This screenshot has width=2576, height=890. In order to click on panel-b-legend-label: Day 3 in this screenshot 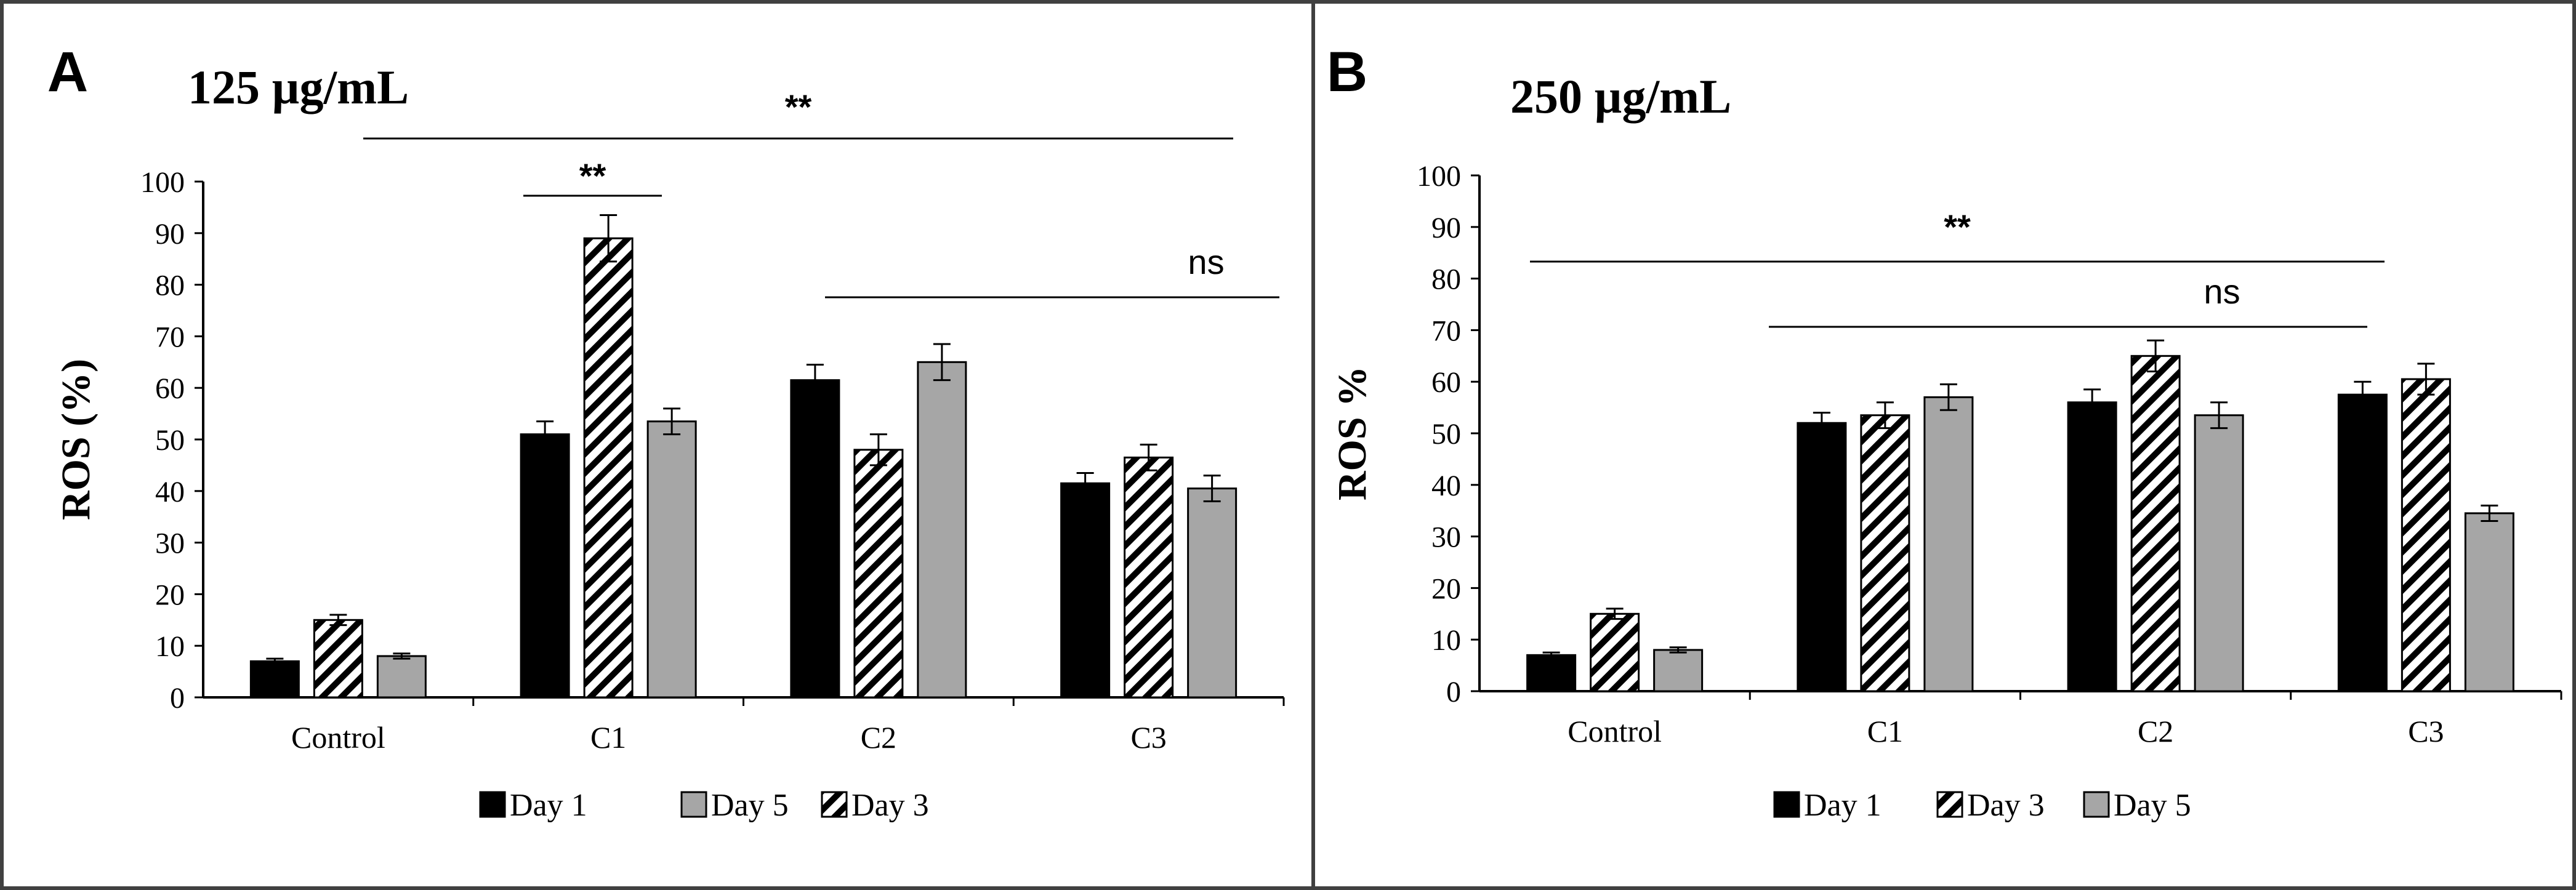, I will do `click(2006, 806)`.